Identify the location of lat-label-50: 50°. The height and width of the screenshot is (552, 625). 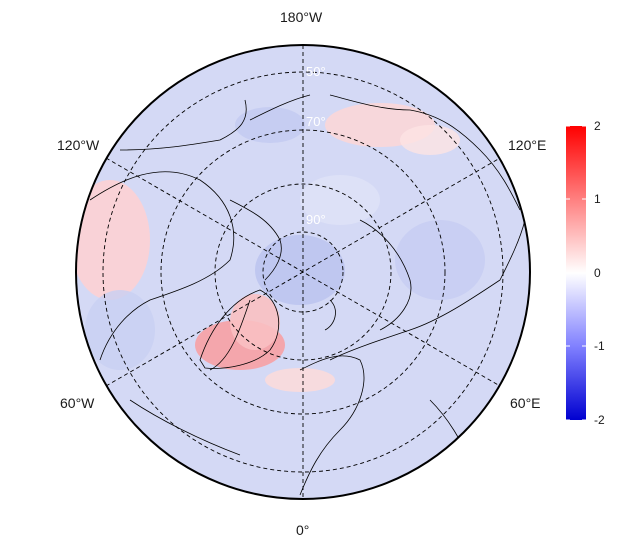
(316, 71).